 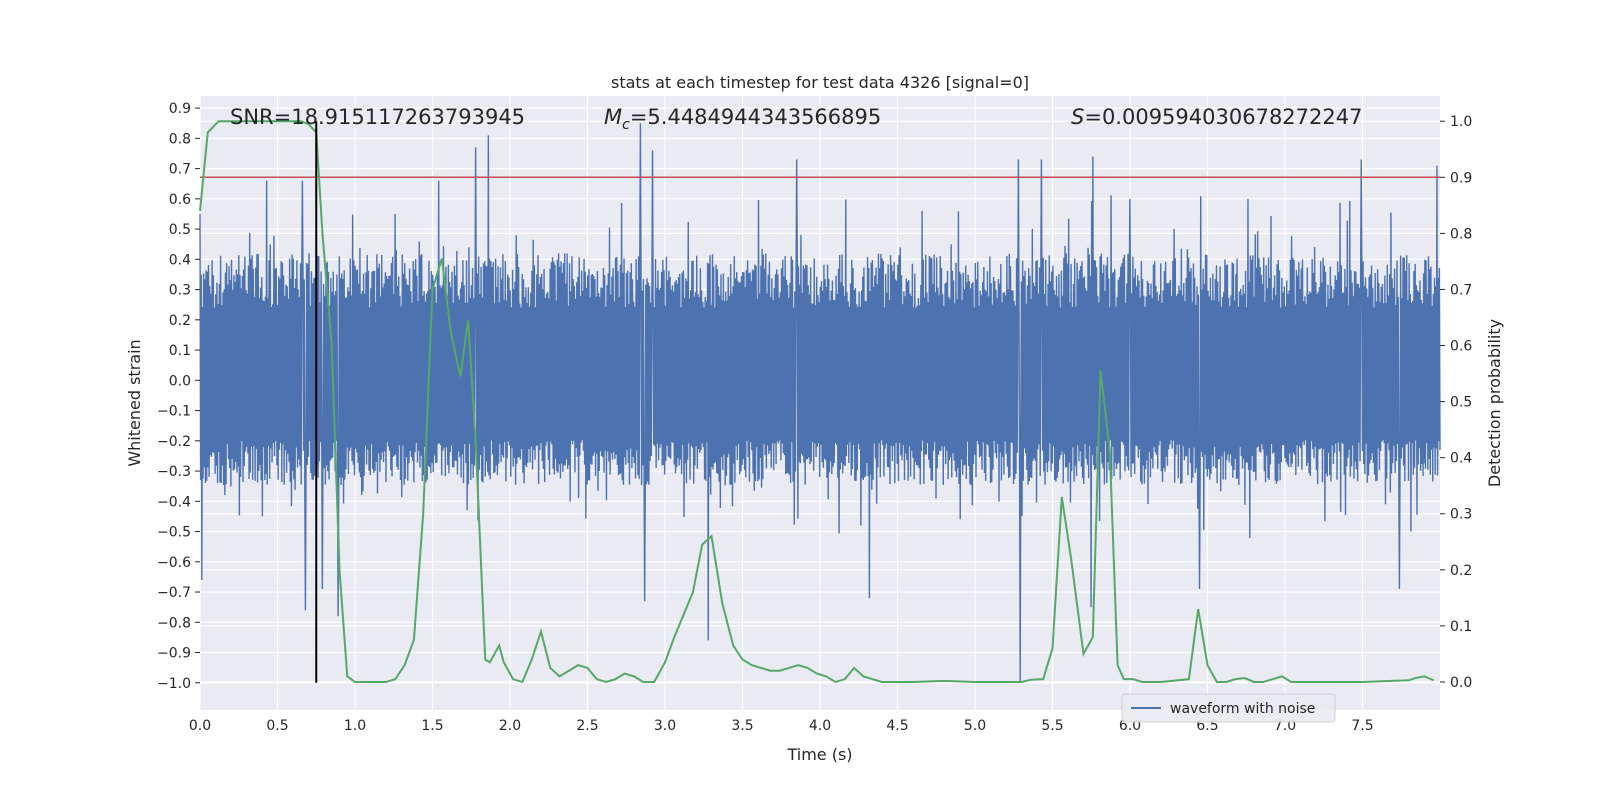 What do you see at coordinates (587, 726) in the screenshot?
I see `x-tick-label: 2.5` at bounding box center [587, 726].